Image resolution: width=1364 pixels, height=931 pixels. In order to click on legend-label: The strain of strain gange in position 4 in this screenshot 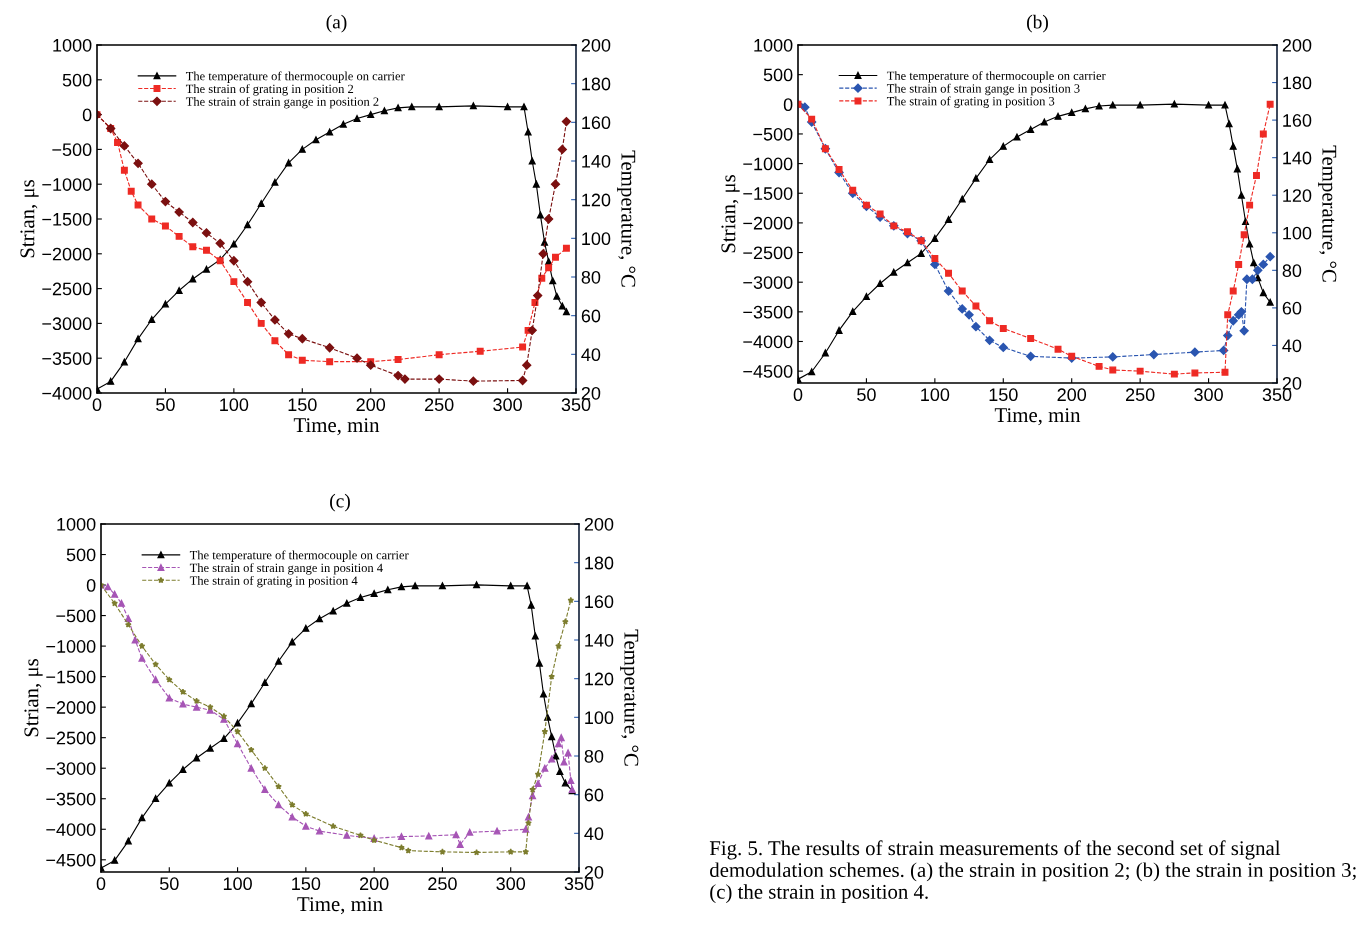, I will do `click(286, 569)`.